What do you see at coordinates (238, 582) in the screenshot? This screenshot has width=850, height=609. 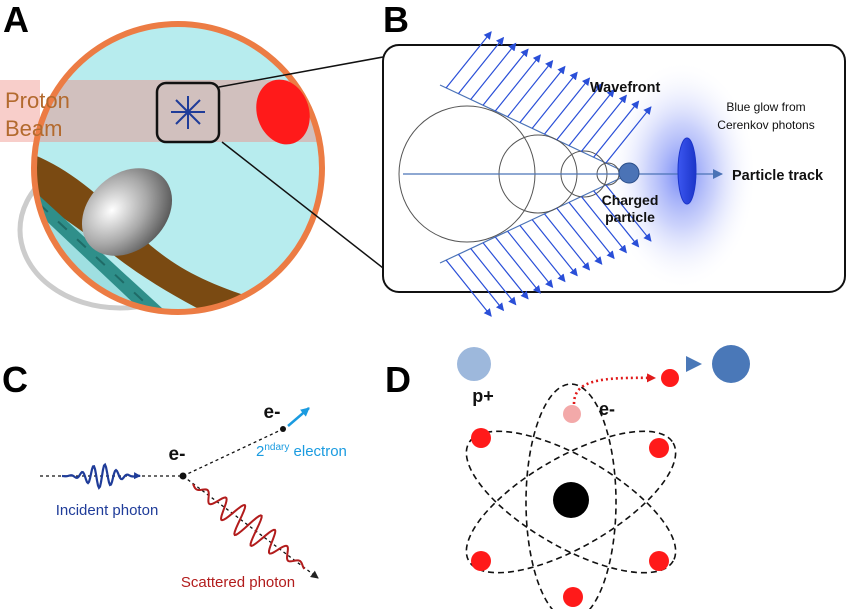 I see `scattered-photon-label: Scattered photon` at bounding box center [238, 582].